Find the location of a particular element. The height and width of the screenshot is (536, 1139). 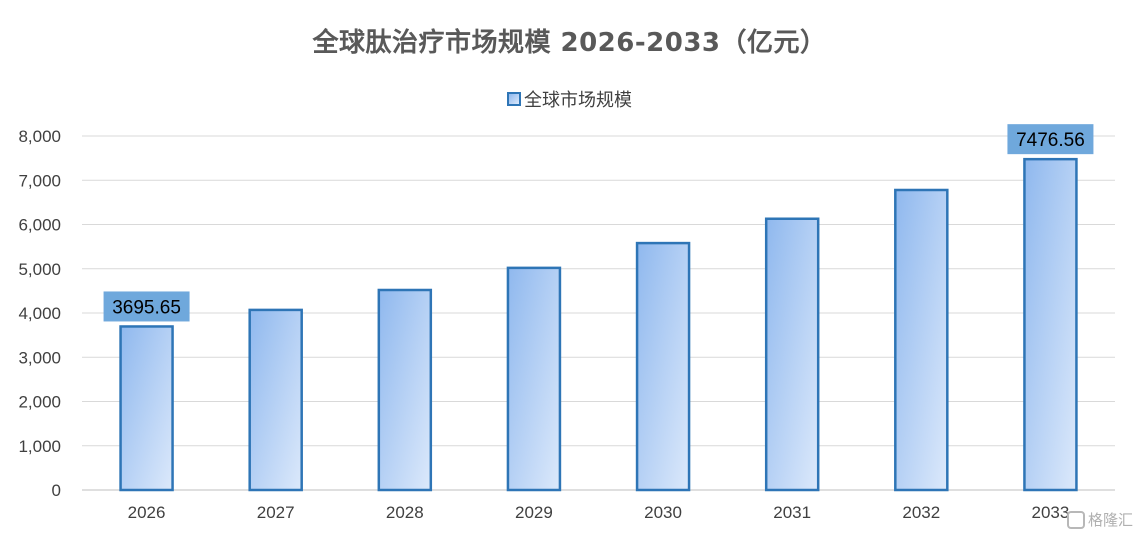

x-tick-label: 2030 is located at coordinates (663, 512).